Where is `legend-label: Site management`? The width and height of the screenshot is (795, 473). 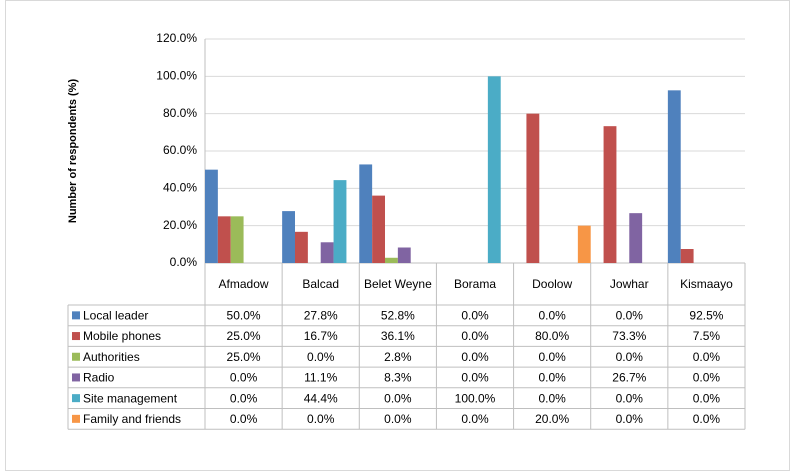 legend-label: Site management is located at coordinates (130, 398).